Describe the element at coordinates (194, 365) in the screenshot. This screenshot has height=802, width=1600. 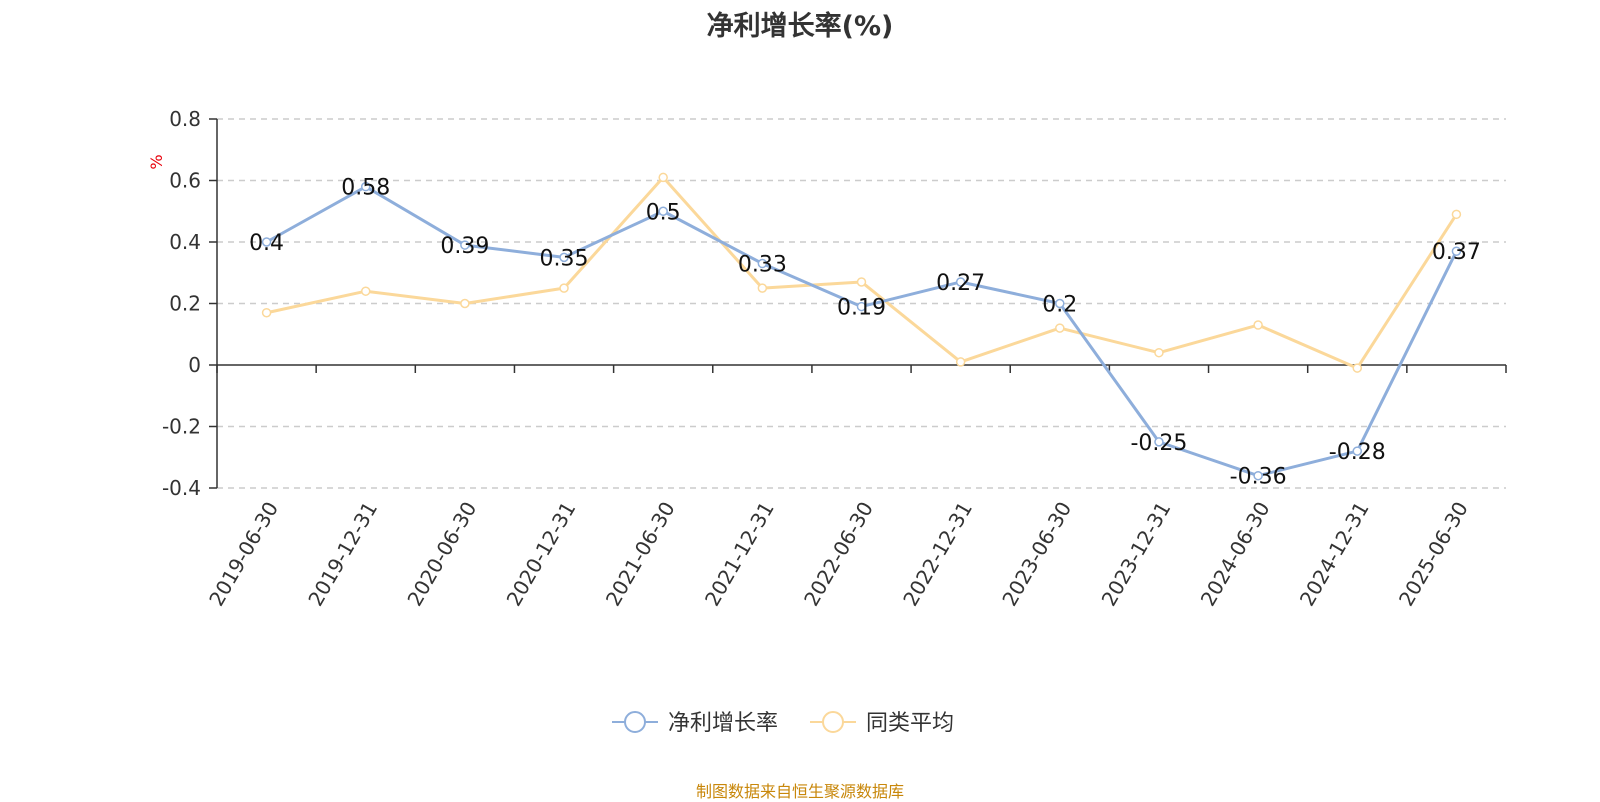
I see `y-tick-label: 0` at that location.